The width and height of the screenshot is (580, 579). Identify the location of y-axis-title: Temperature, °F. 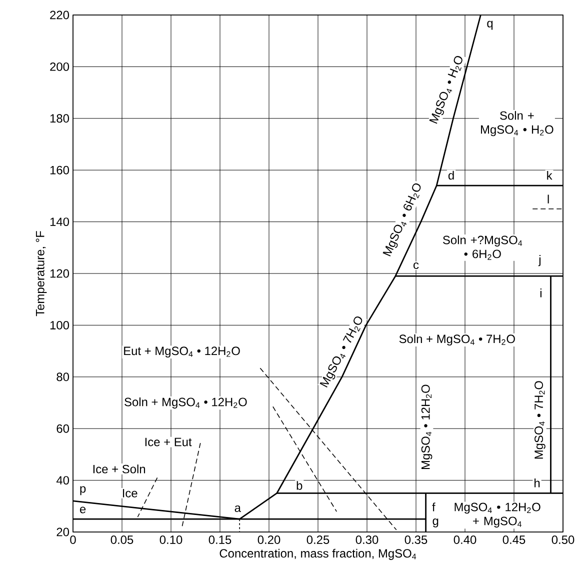
(41, 273).